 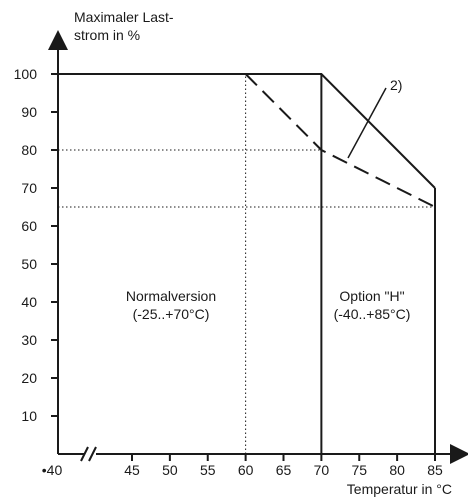 I want to click on x-tick-label: 50, so click(x=170, y=470).